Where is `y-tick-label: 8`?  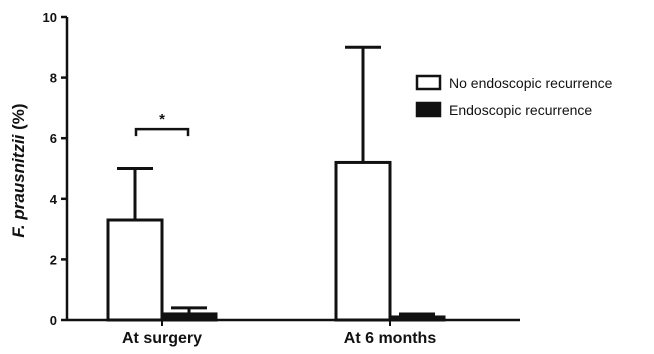 y-tick-label: 8 is located at coordinates (53, 78).